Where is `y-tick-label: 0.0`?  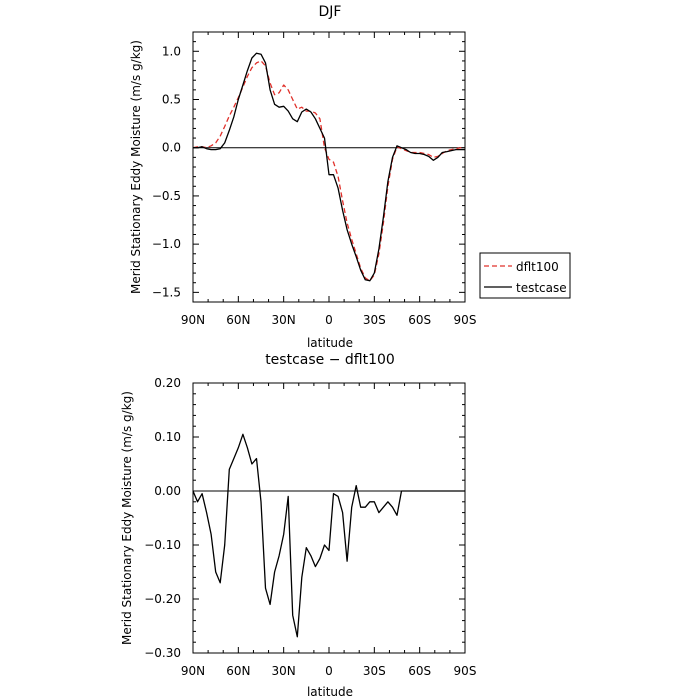
y-tick-label: 0.0 is located at coordinates (171, 148).